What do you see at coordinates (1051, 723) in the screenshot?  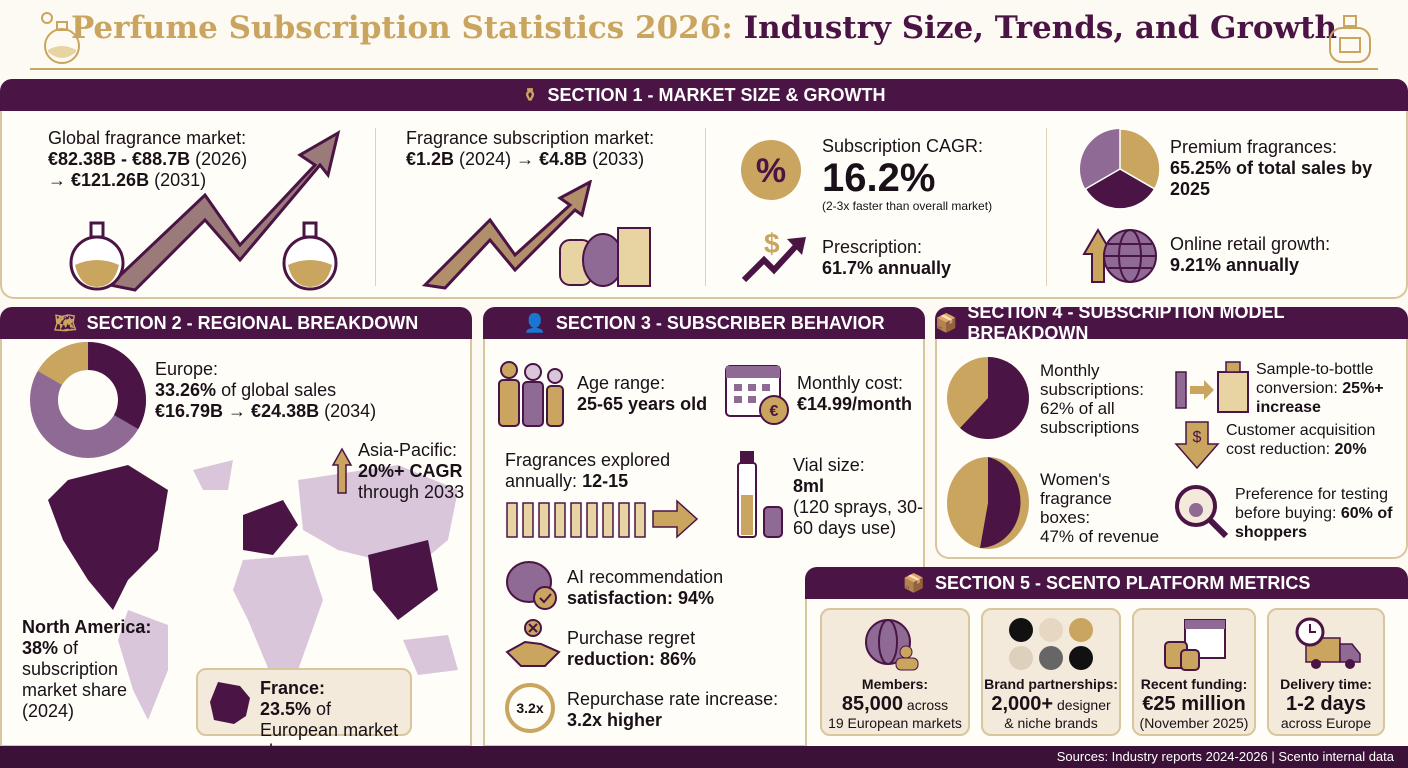 I see `card-sub: & niche brands` at bounding box center [1051, 723].